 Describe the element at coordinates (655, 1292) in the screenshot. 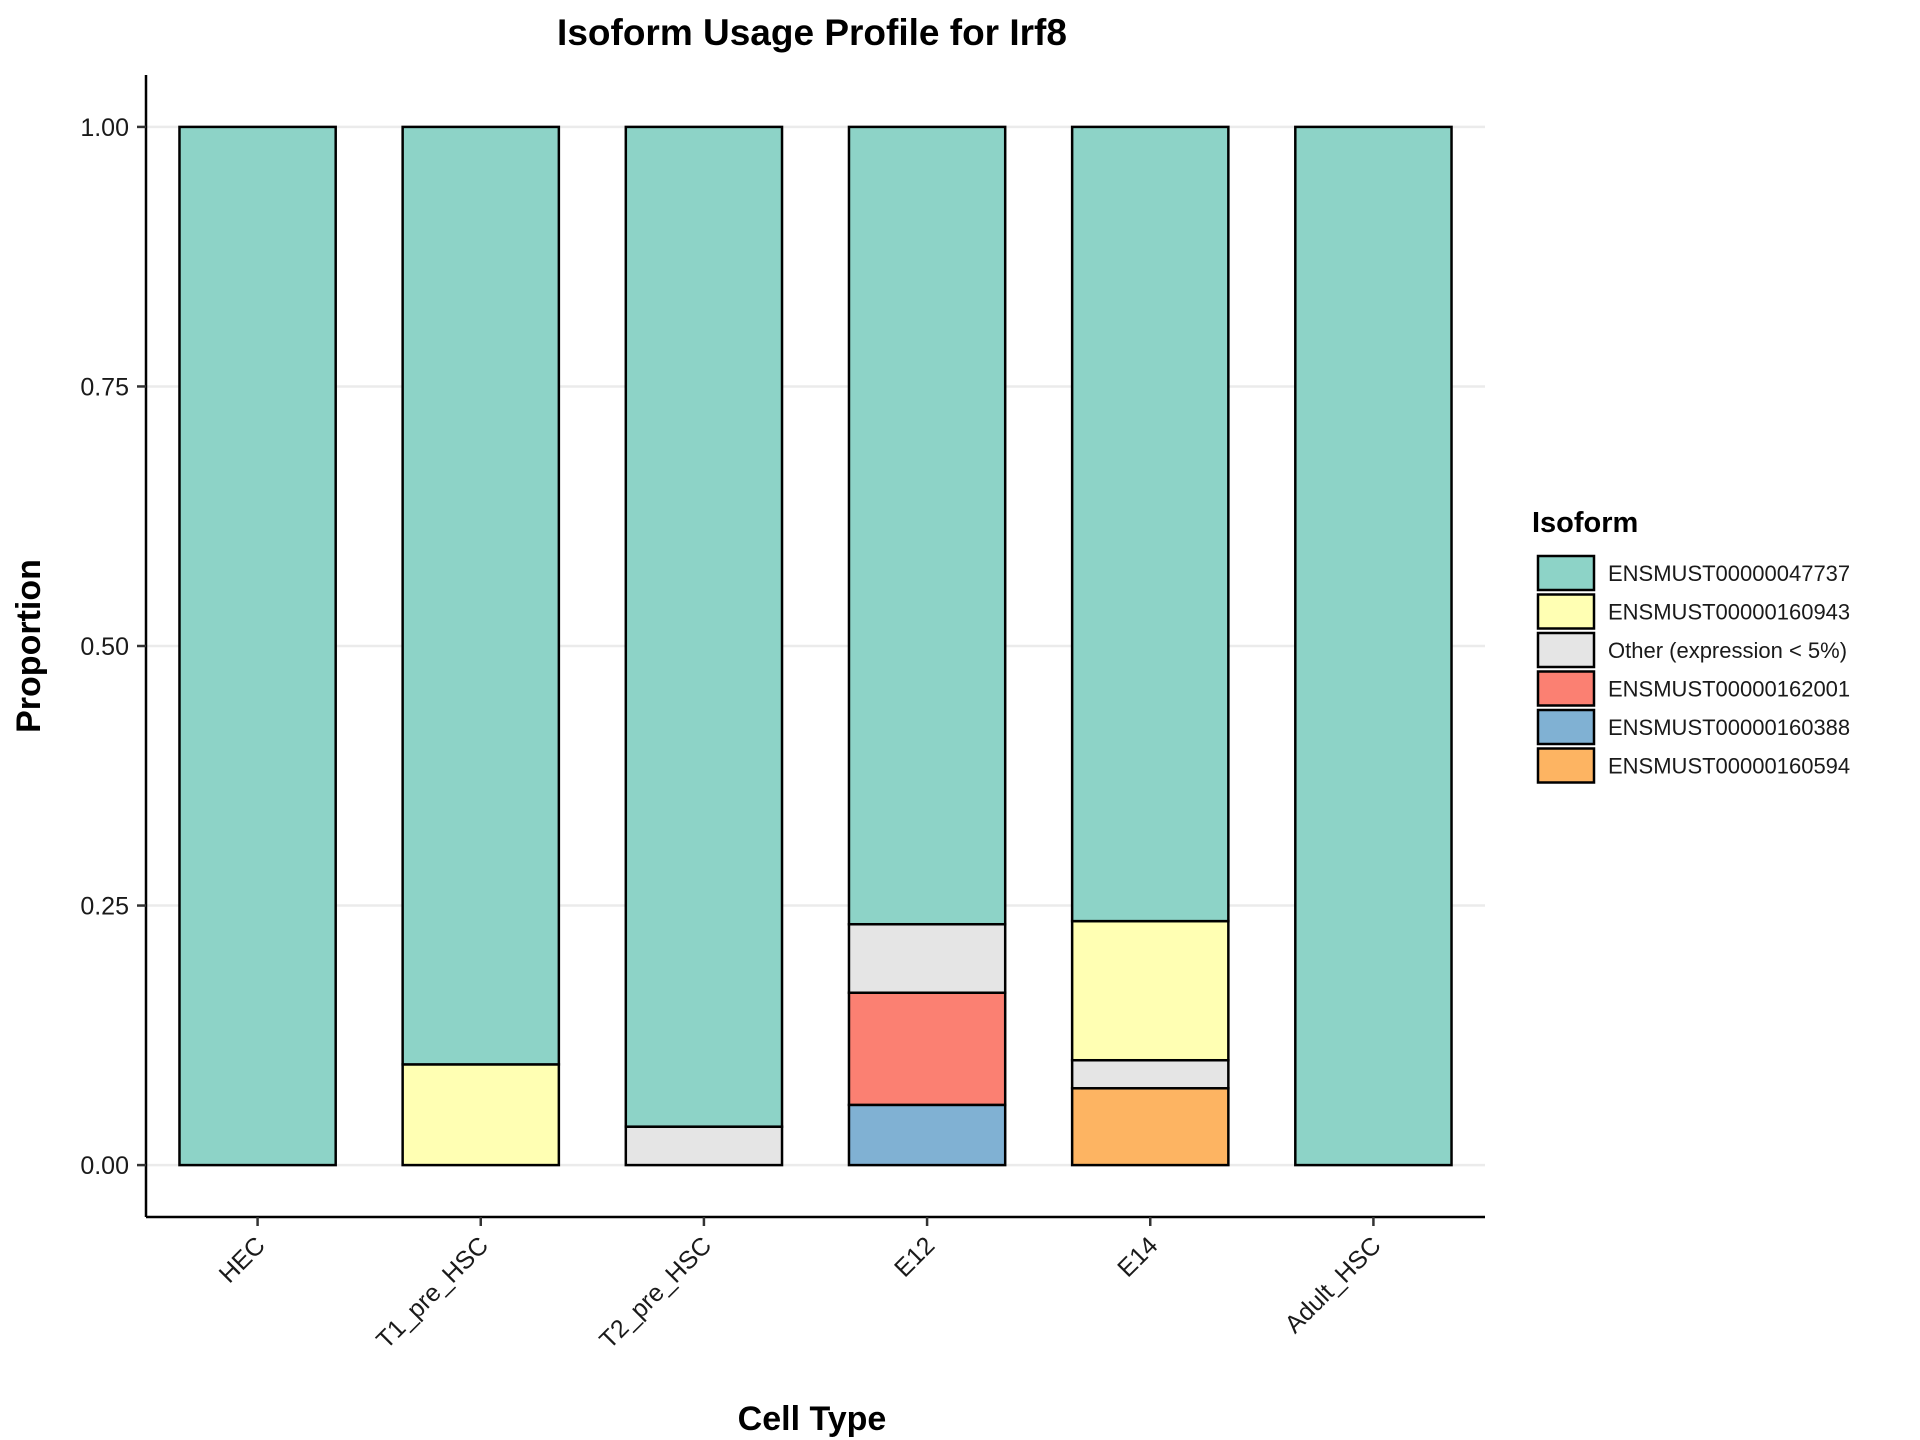

I see `x-tick-label: T2_pre_HSC` at that location.